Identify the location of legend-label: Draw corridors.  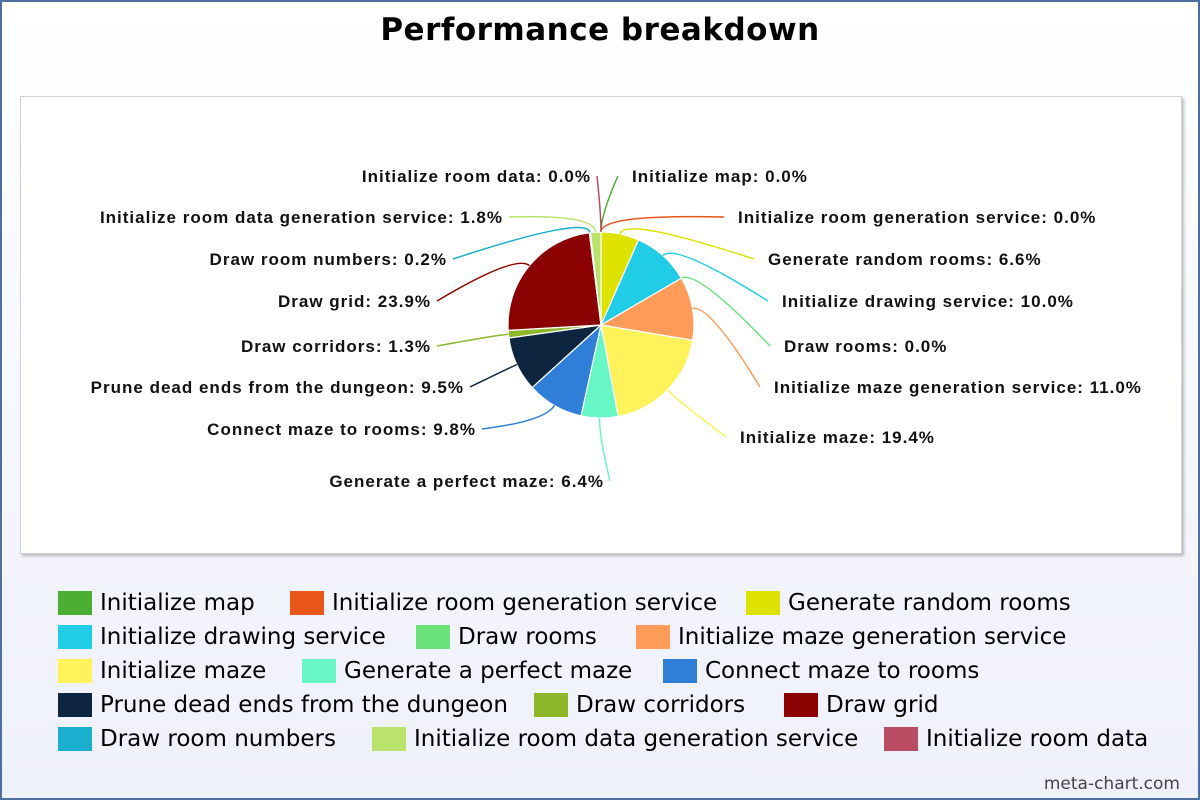
(661, 705).